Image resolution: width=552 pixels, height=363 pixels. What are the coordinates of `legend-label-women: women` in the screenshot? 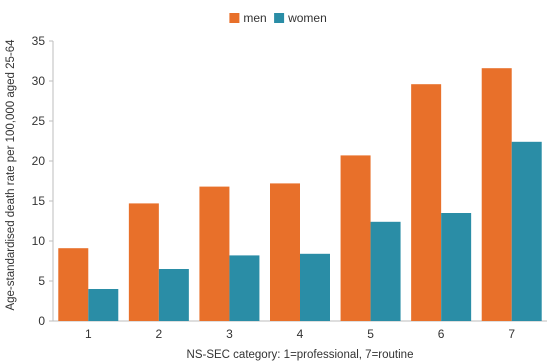 It's located at (307, 18).